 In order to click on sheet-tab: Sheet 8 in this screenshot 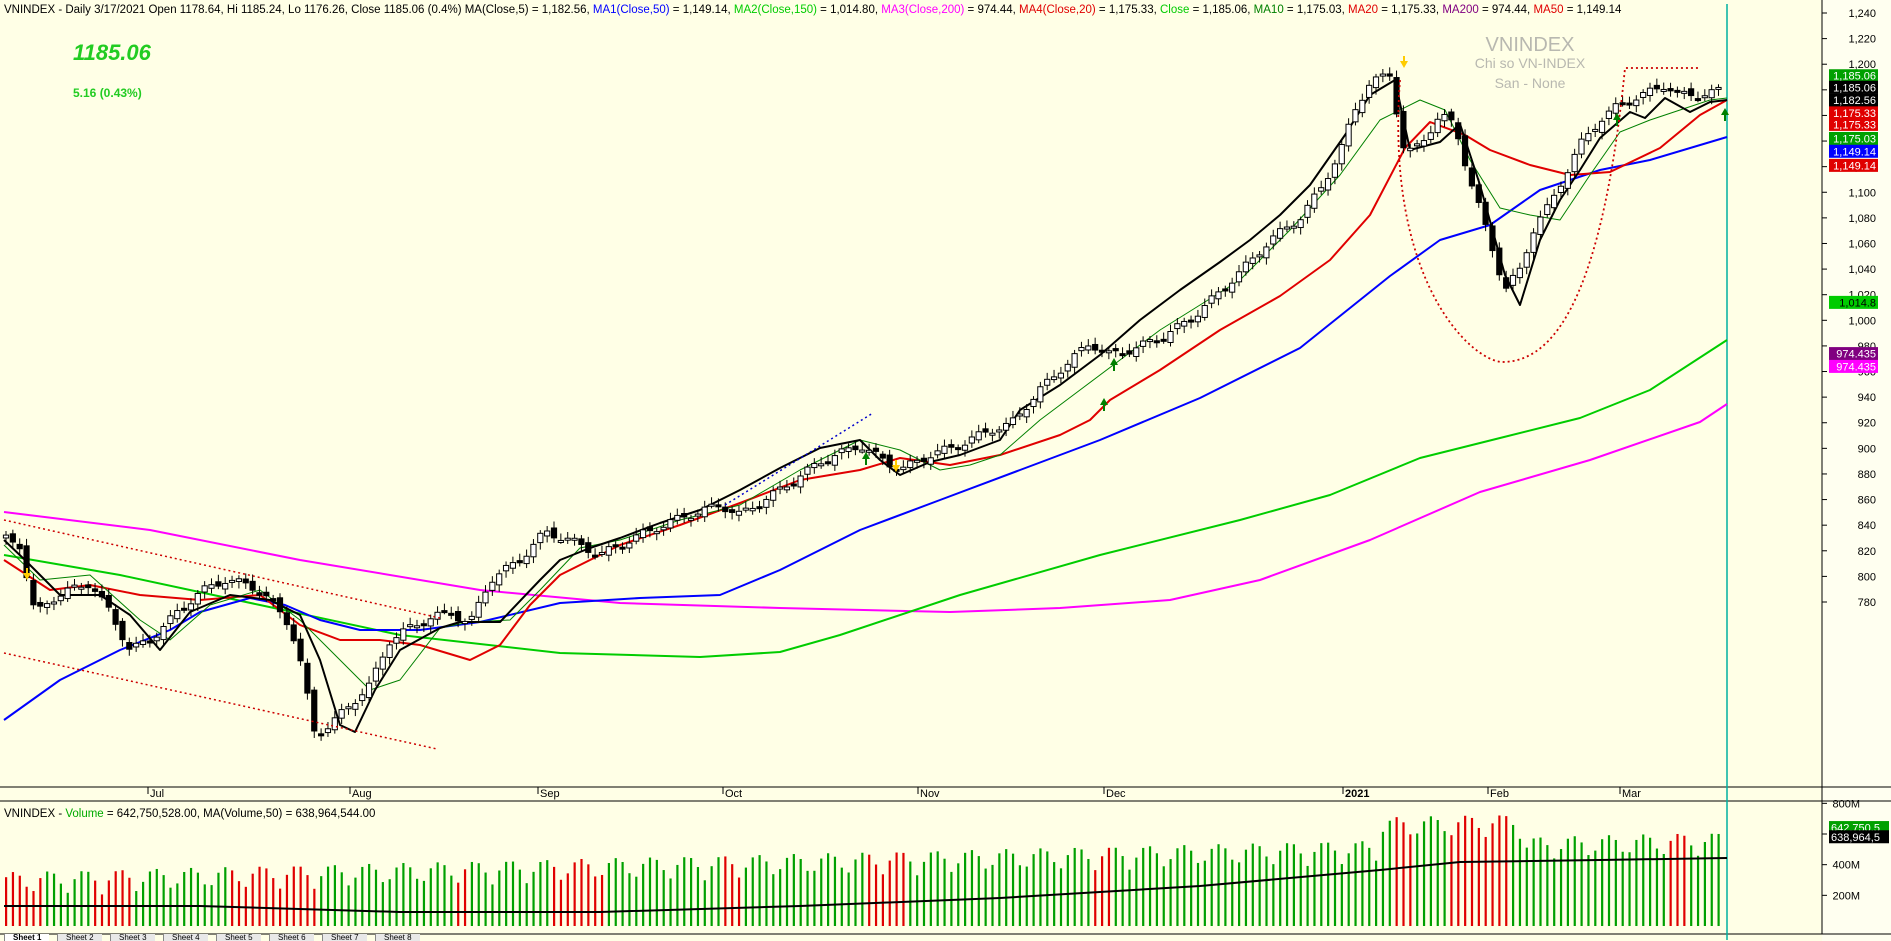, I will do `click(397, 937)`.